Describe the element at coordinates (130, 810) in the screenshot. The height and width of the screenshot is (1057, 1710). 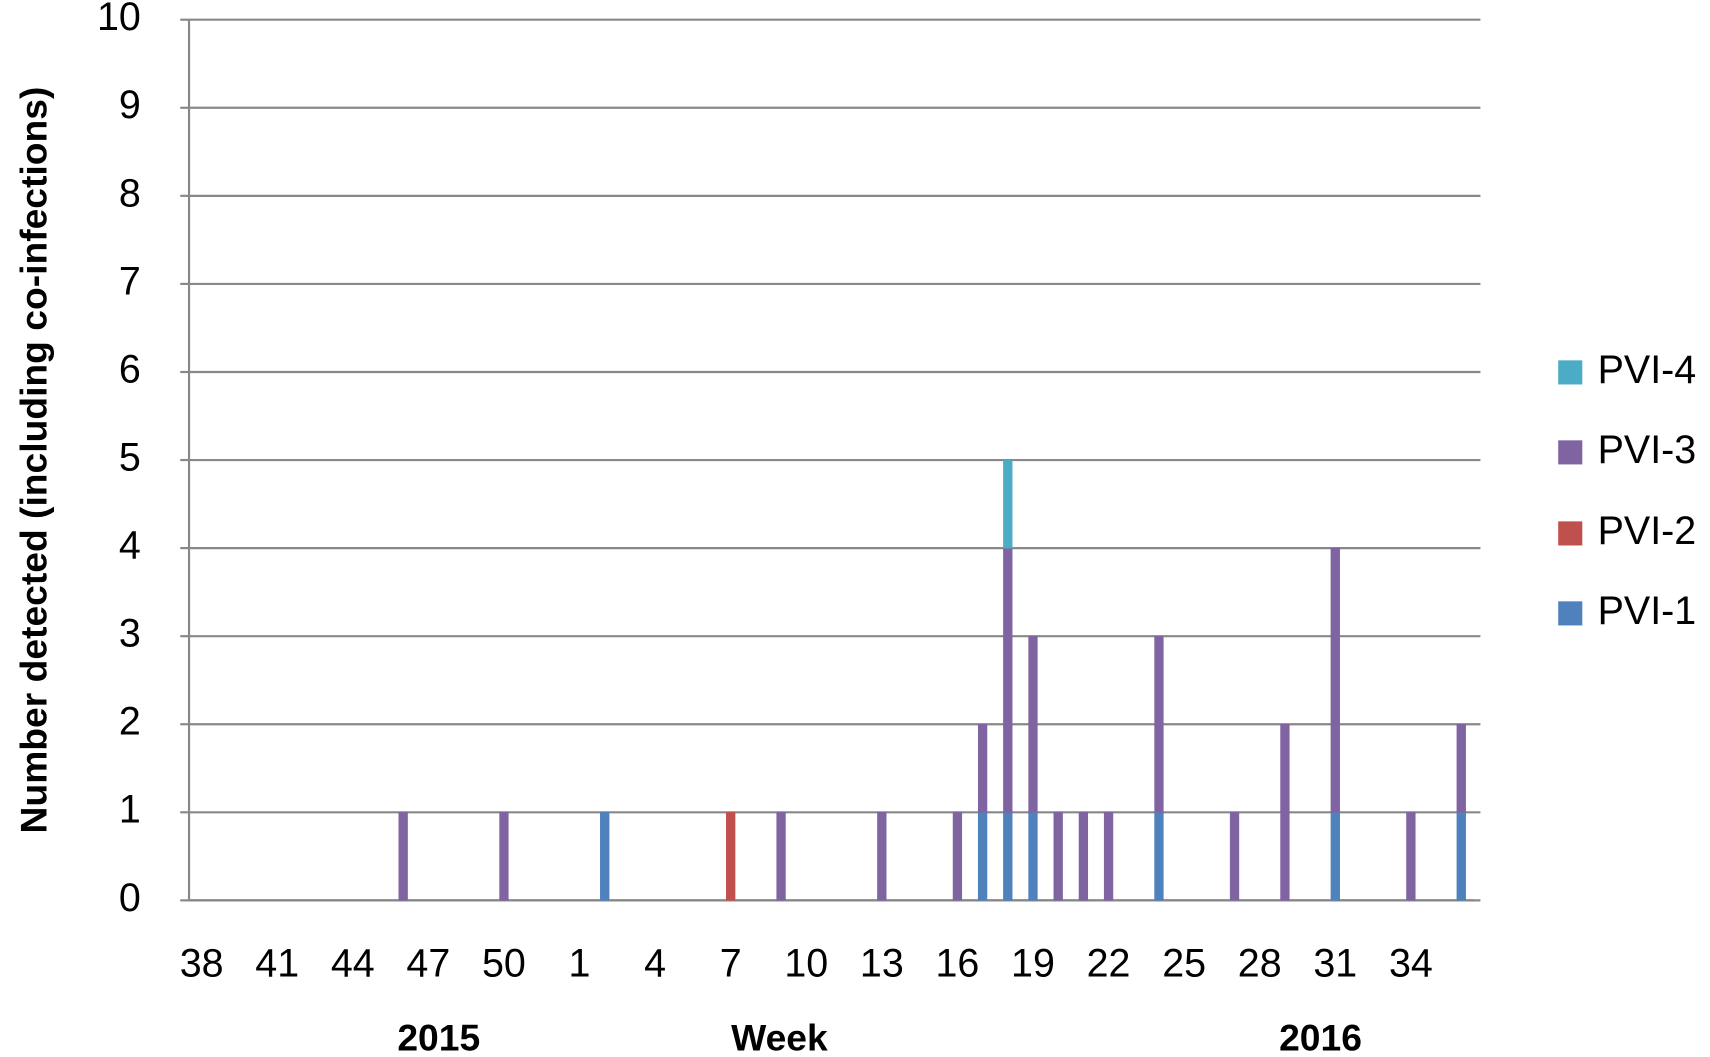
I see `y-tick-label: 1` at that location.